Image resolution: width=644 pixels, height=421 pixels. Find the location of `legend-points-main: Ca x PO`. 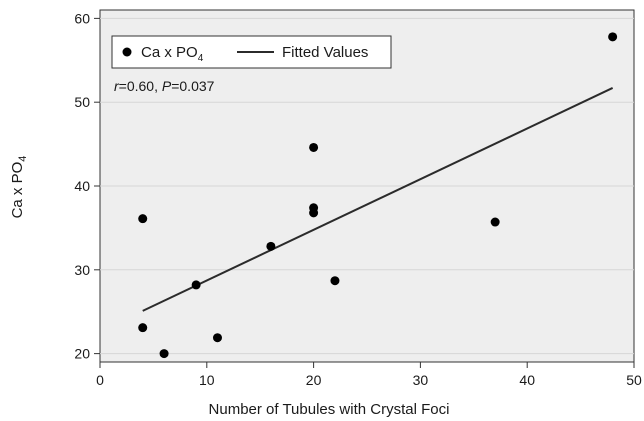

legend-points-main: Ca x PO is located at coordinates (169, 52).